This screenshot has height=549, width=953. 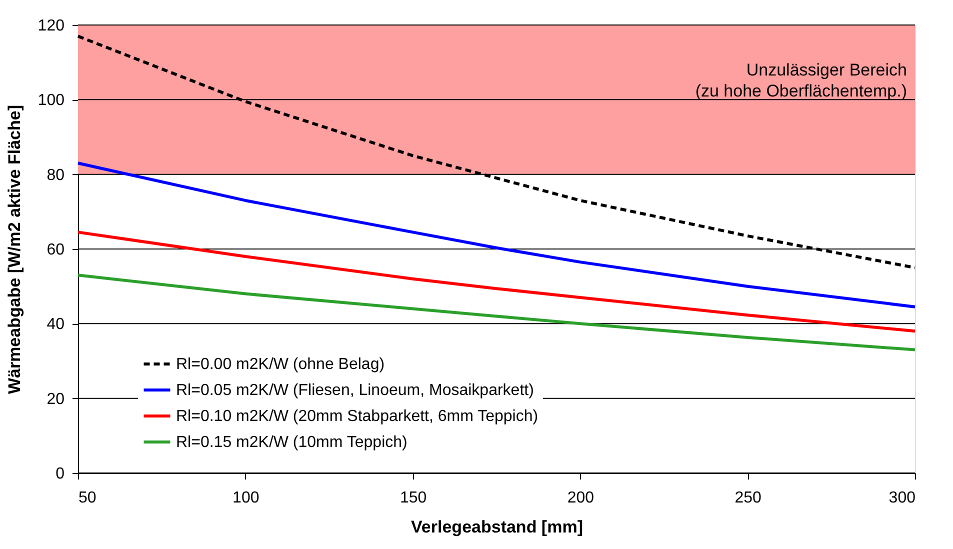 I want to click on y-axis-title: Wärmeabgabe [W/m2 aktive Fläche], so click(x=14, y=249).